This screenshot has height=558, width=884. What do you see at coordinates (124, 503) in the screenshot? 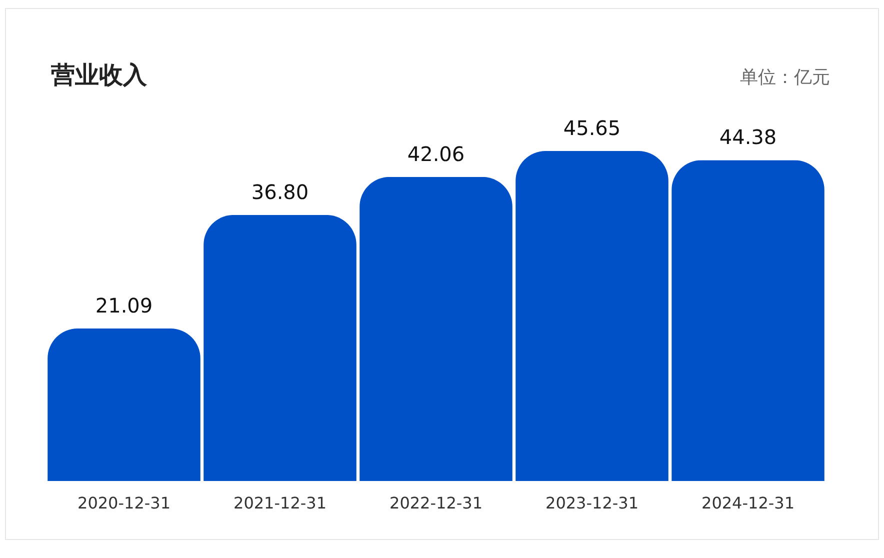
I see `x-tick-label: 2020-12-31` at bounding box center [124, 503].